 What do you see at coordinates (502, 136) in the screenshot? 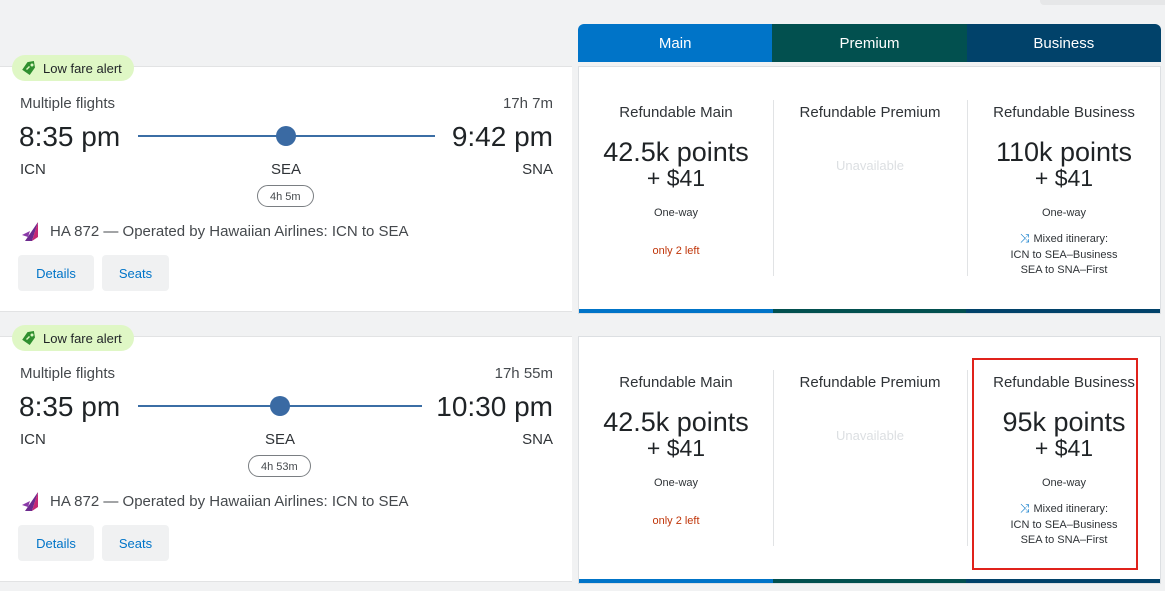
I see `arrival-time: 9:42 pm` at bounding box center [502, 136].